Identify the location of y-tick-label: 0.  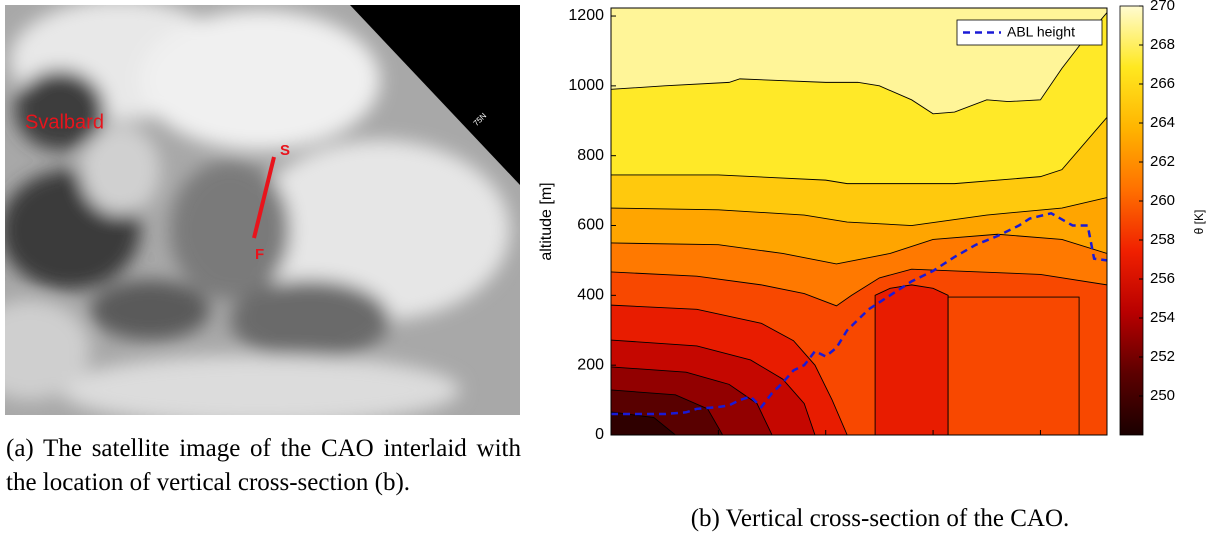
(599, 433).